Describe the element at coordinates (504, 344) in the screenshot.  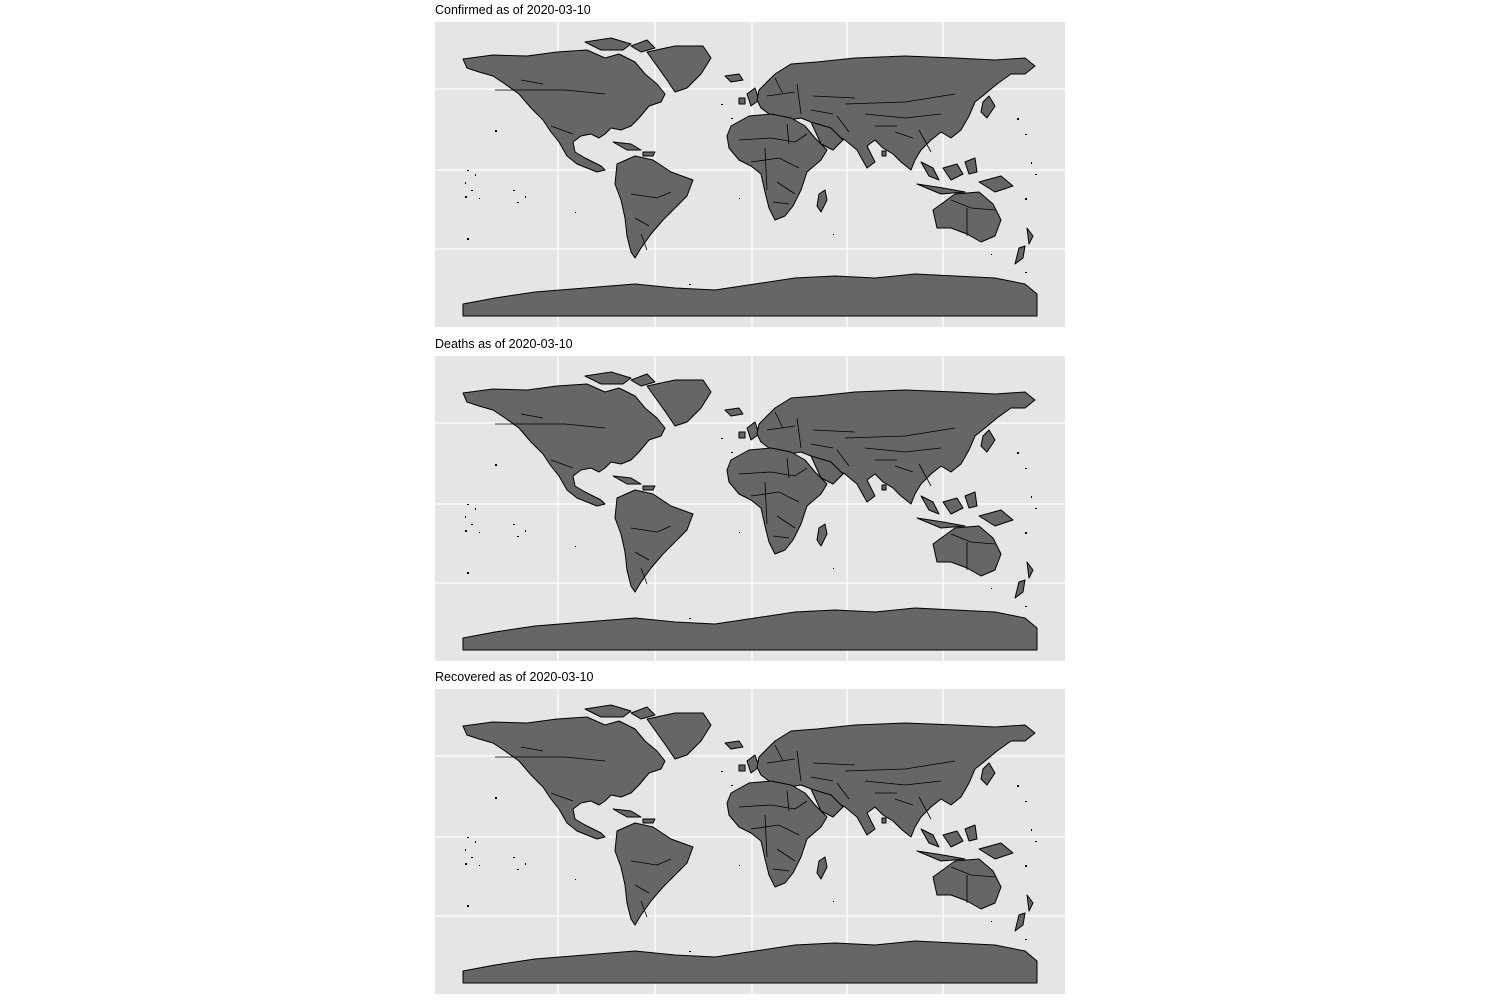
I see `panel-title: Deaths as of 2020-03-10` at that location.